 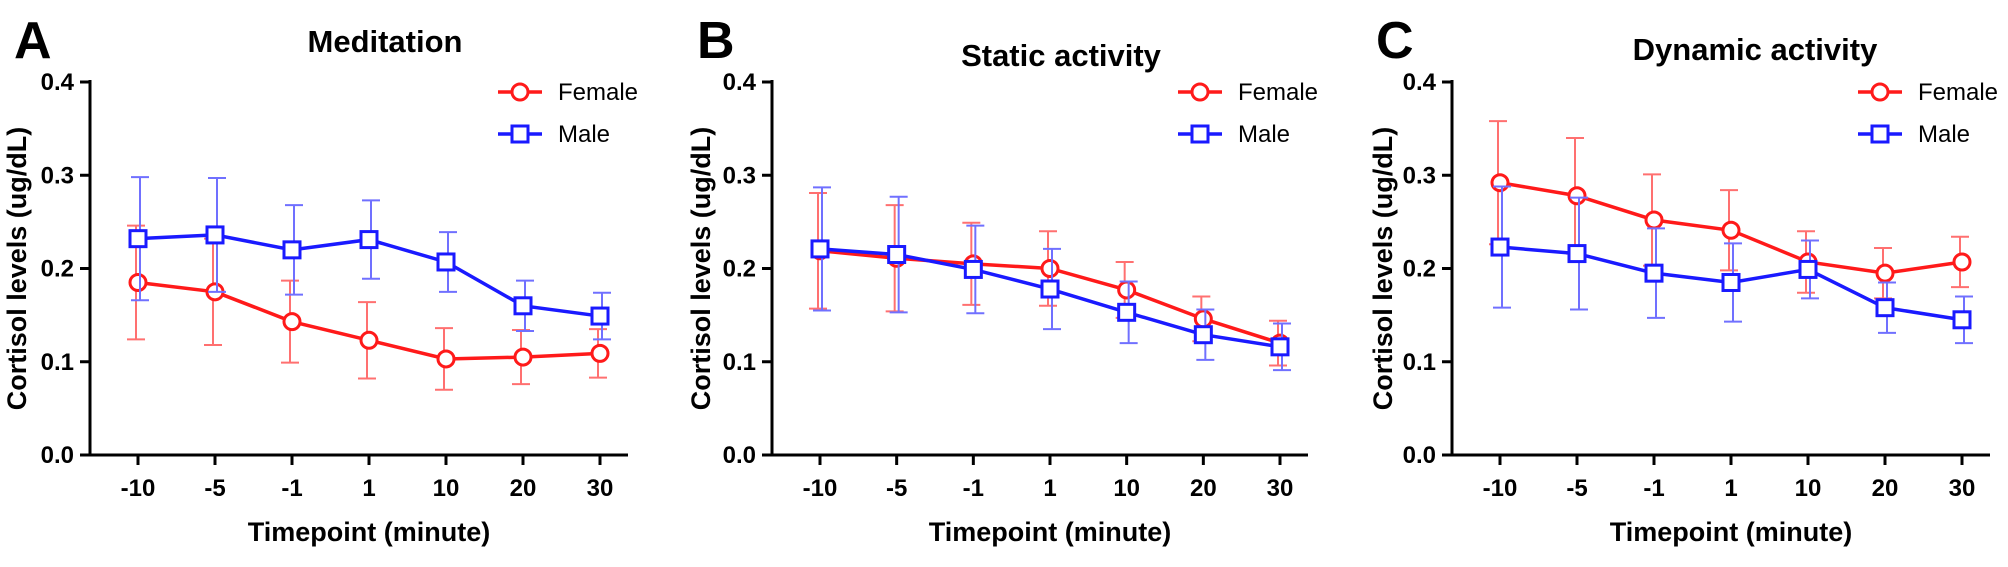 I want to click on panel-letter: B, so click(x=716, y=41).